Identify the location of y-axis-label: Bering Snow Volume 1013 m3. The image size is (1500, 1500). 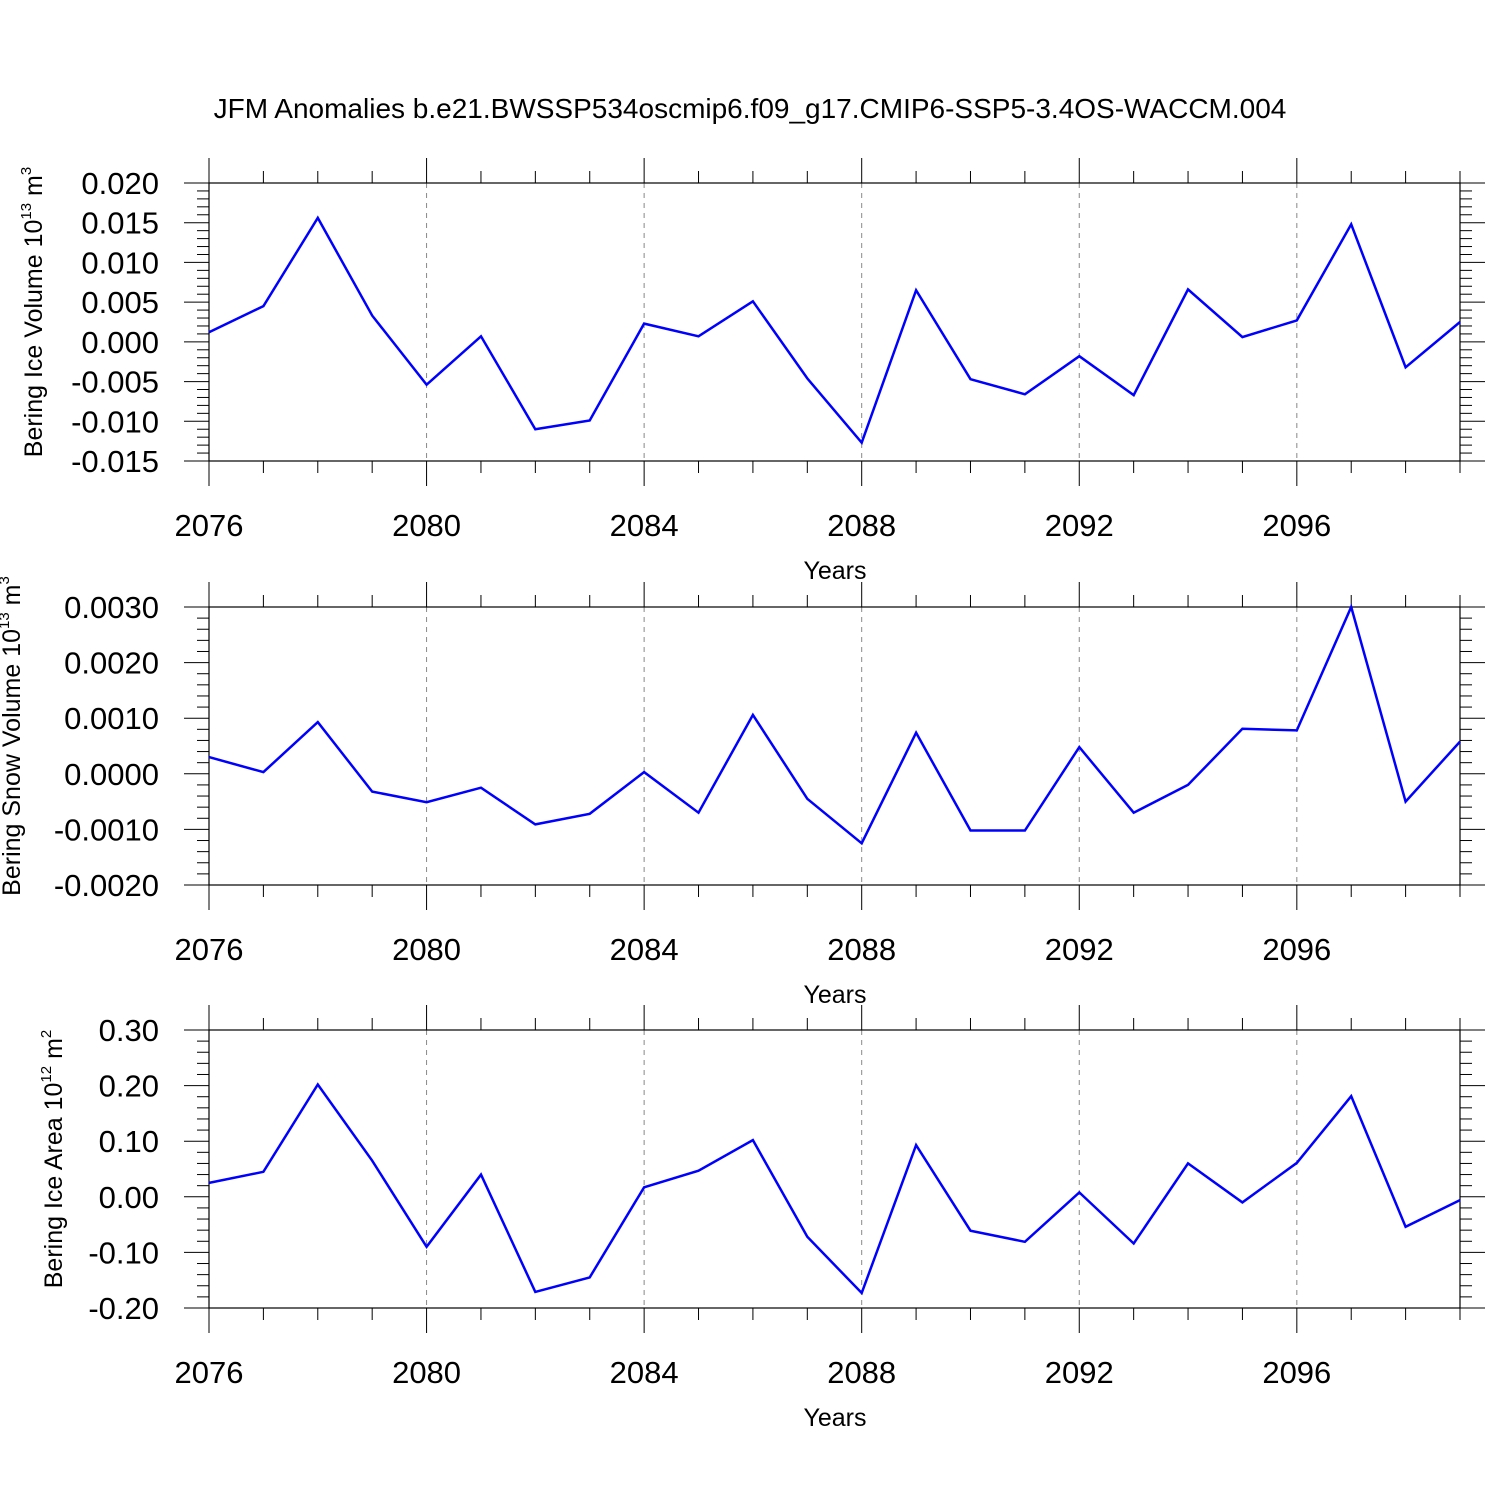
(13, 736).